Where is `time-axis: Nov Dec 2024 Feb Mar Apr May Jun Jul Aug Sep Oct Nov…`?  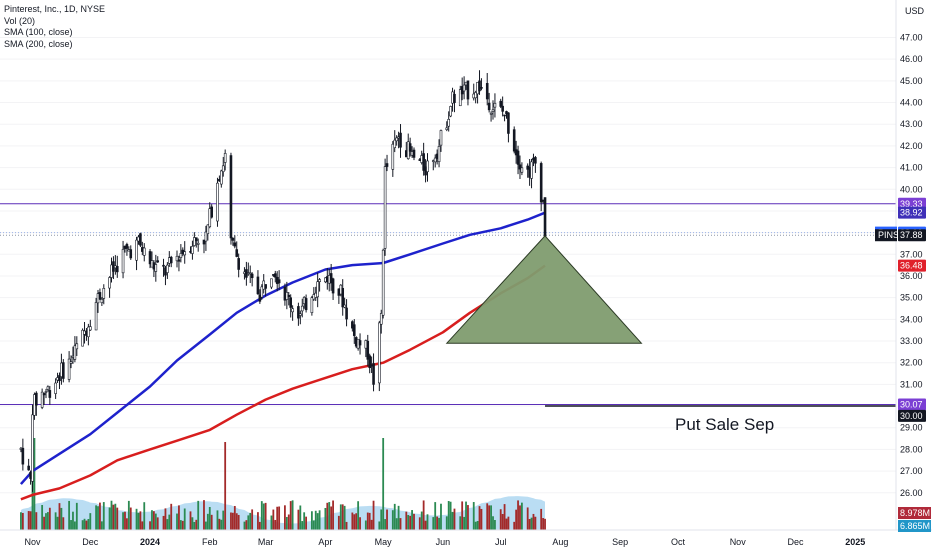 time-axis: Nov Dec 2024 Feb Mar Apr May Jun Jul Aug Sep Oct Nov… is located at coordinates (466, 538).